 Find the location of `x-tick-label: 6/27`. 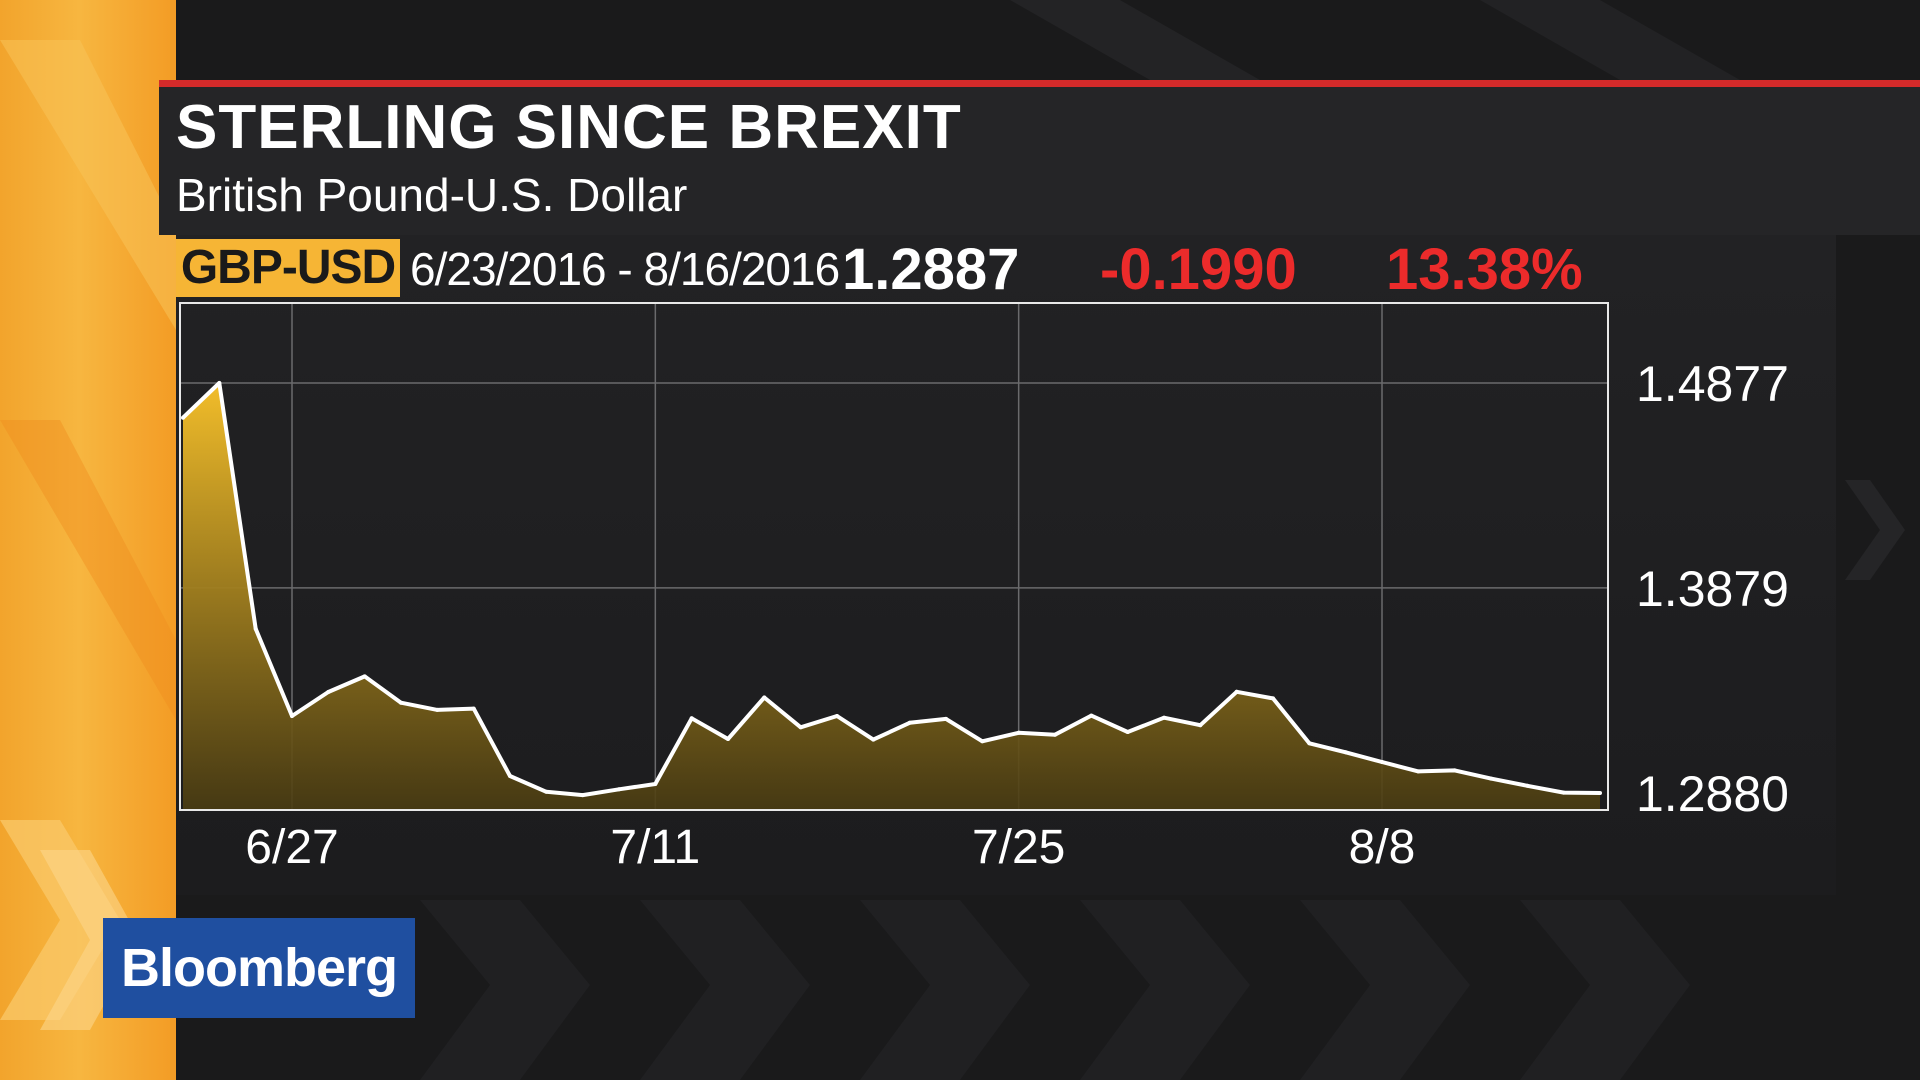

x-tick-label: 6/27 is located at coordinates (291, 847).